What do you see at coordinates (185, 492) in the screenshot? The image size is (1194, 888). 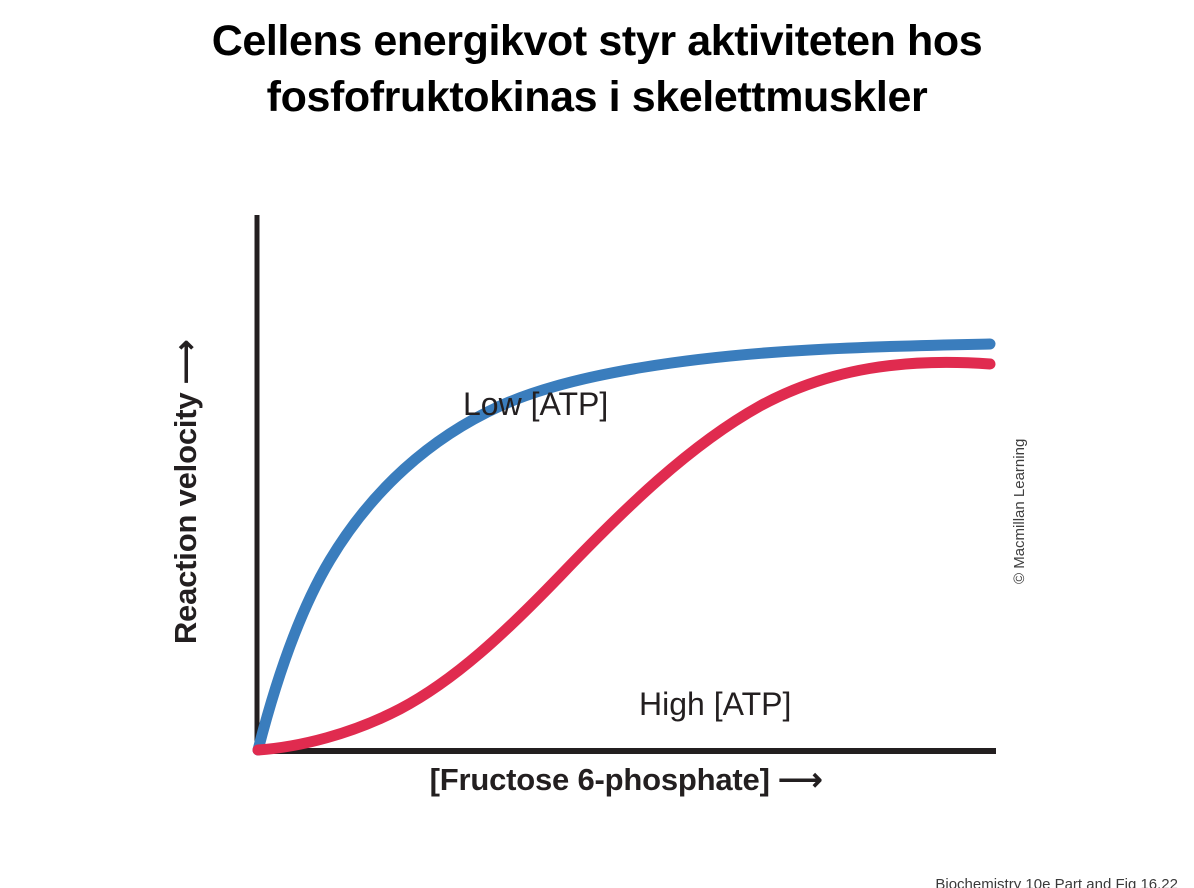 I see `y-axis-title-text: Reaction velocity ⟶` at bounding box center [185, 492].